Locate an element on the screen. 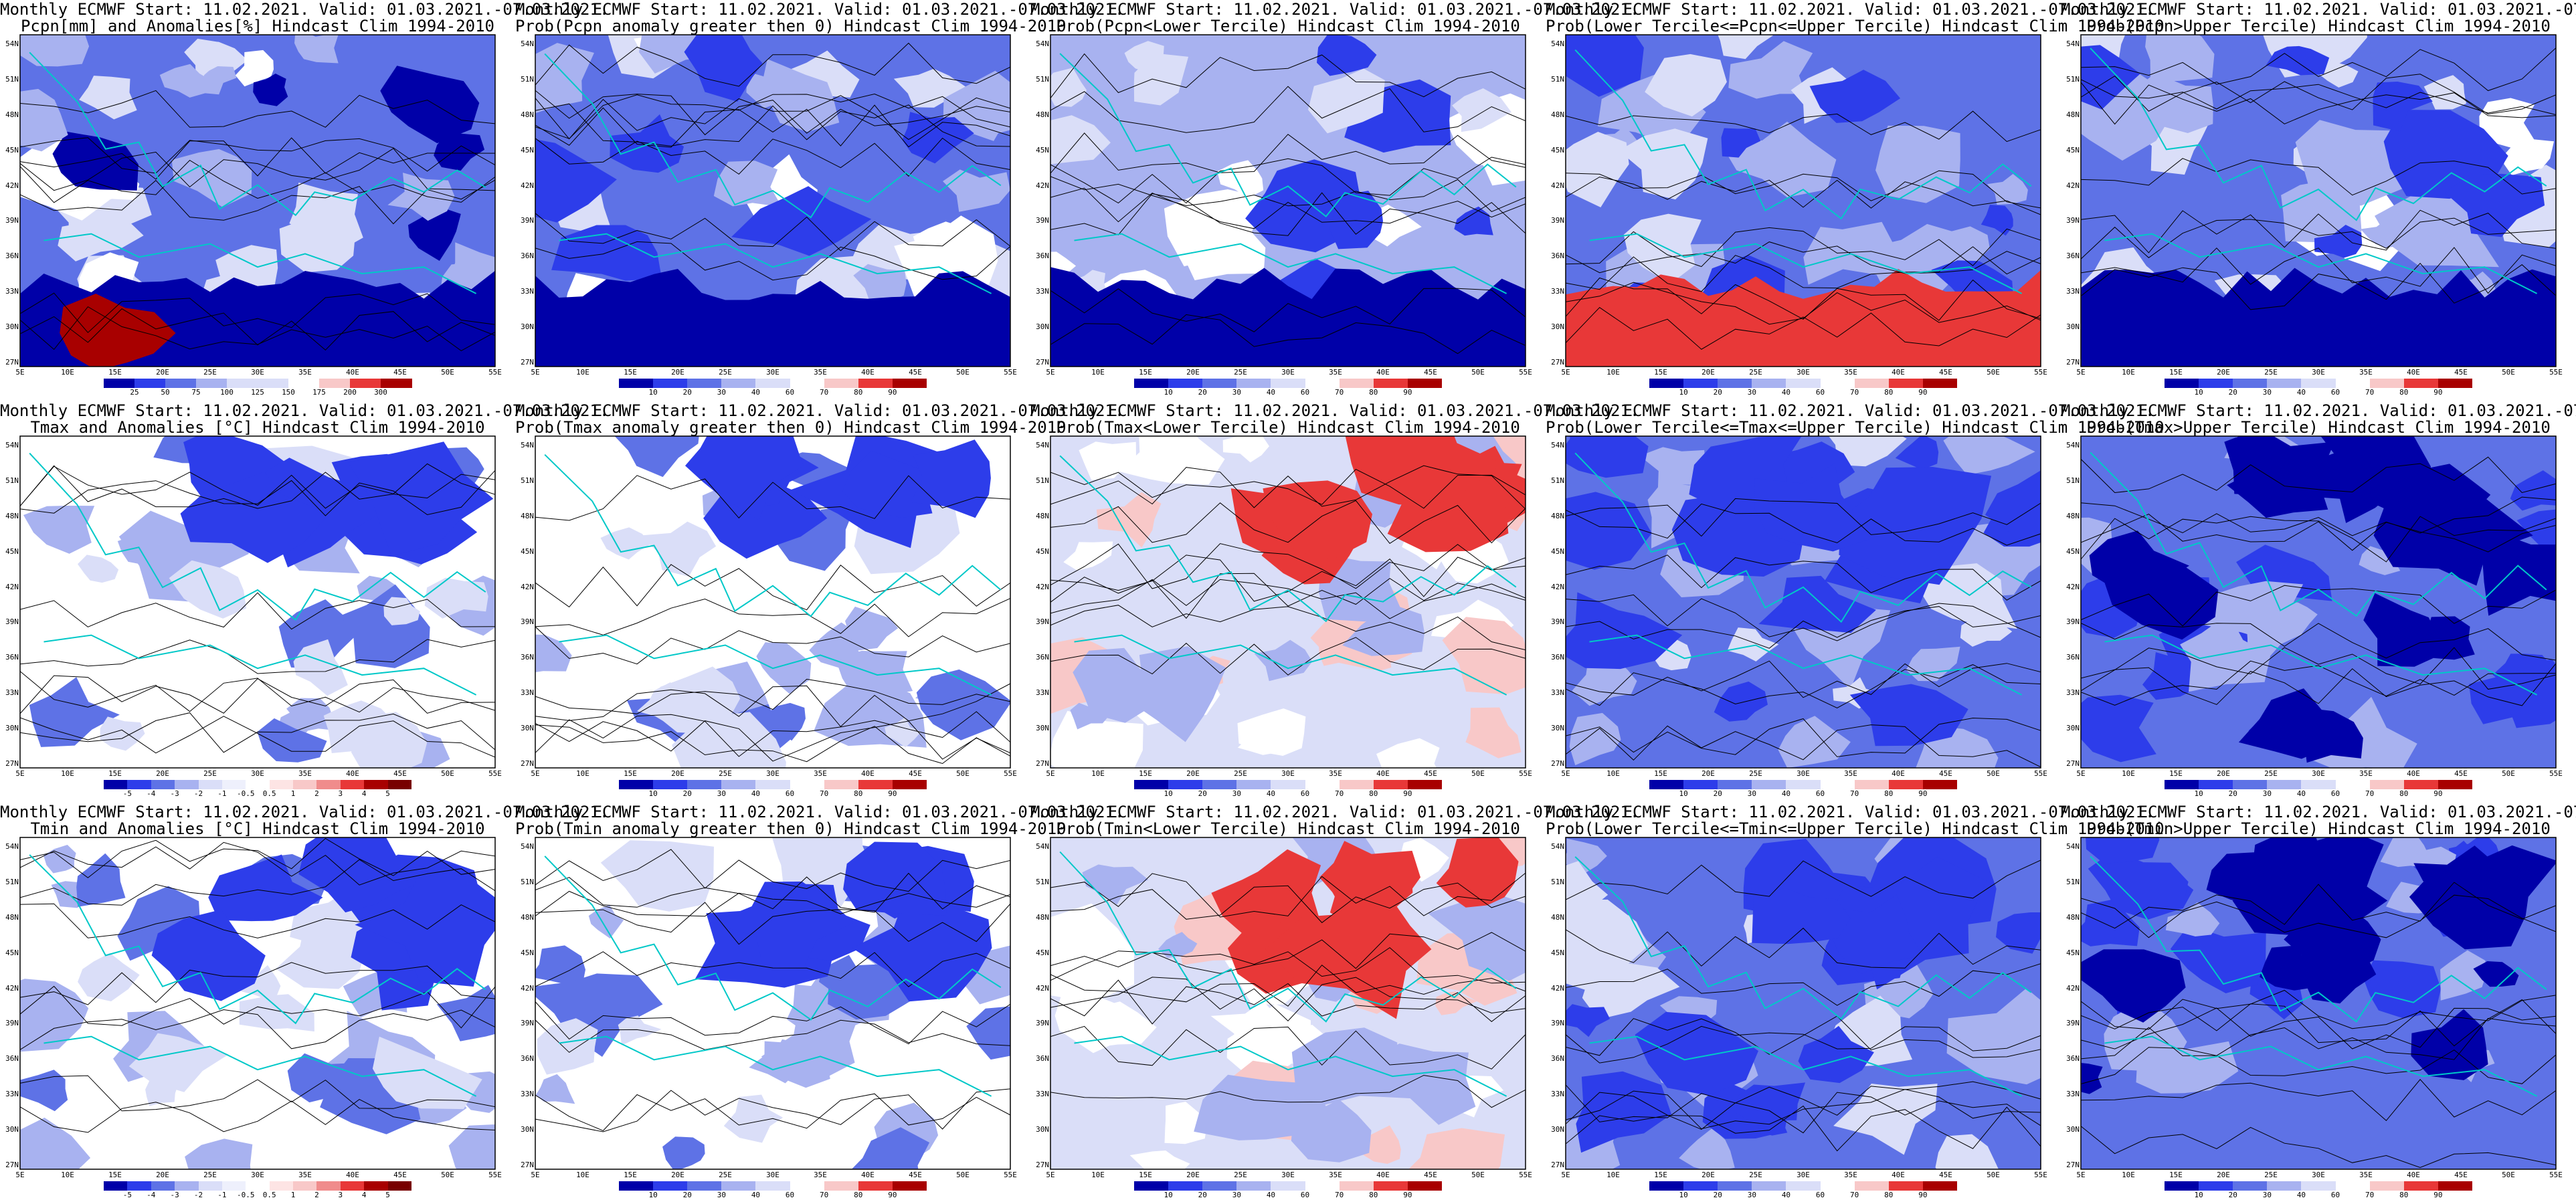 This screenshot has height=1204, width=2576. forecast-map is located at coordinates (773, 1003).